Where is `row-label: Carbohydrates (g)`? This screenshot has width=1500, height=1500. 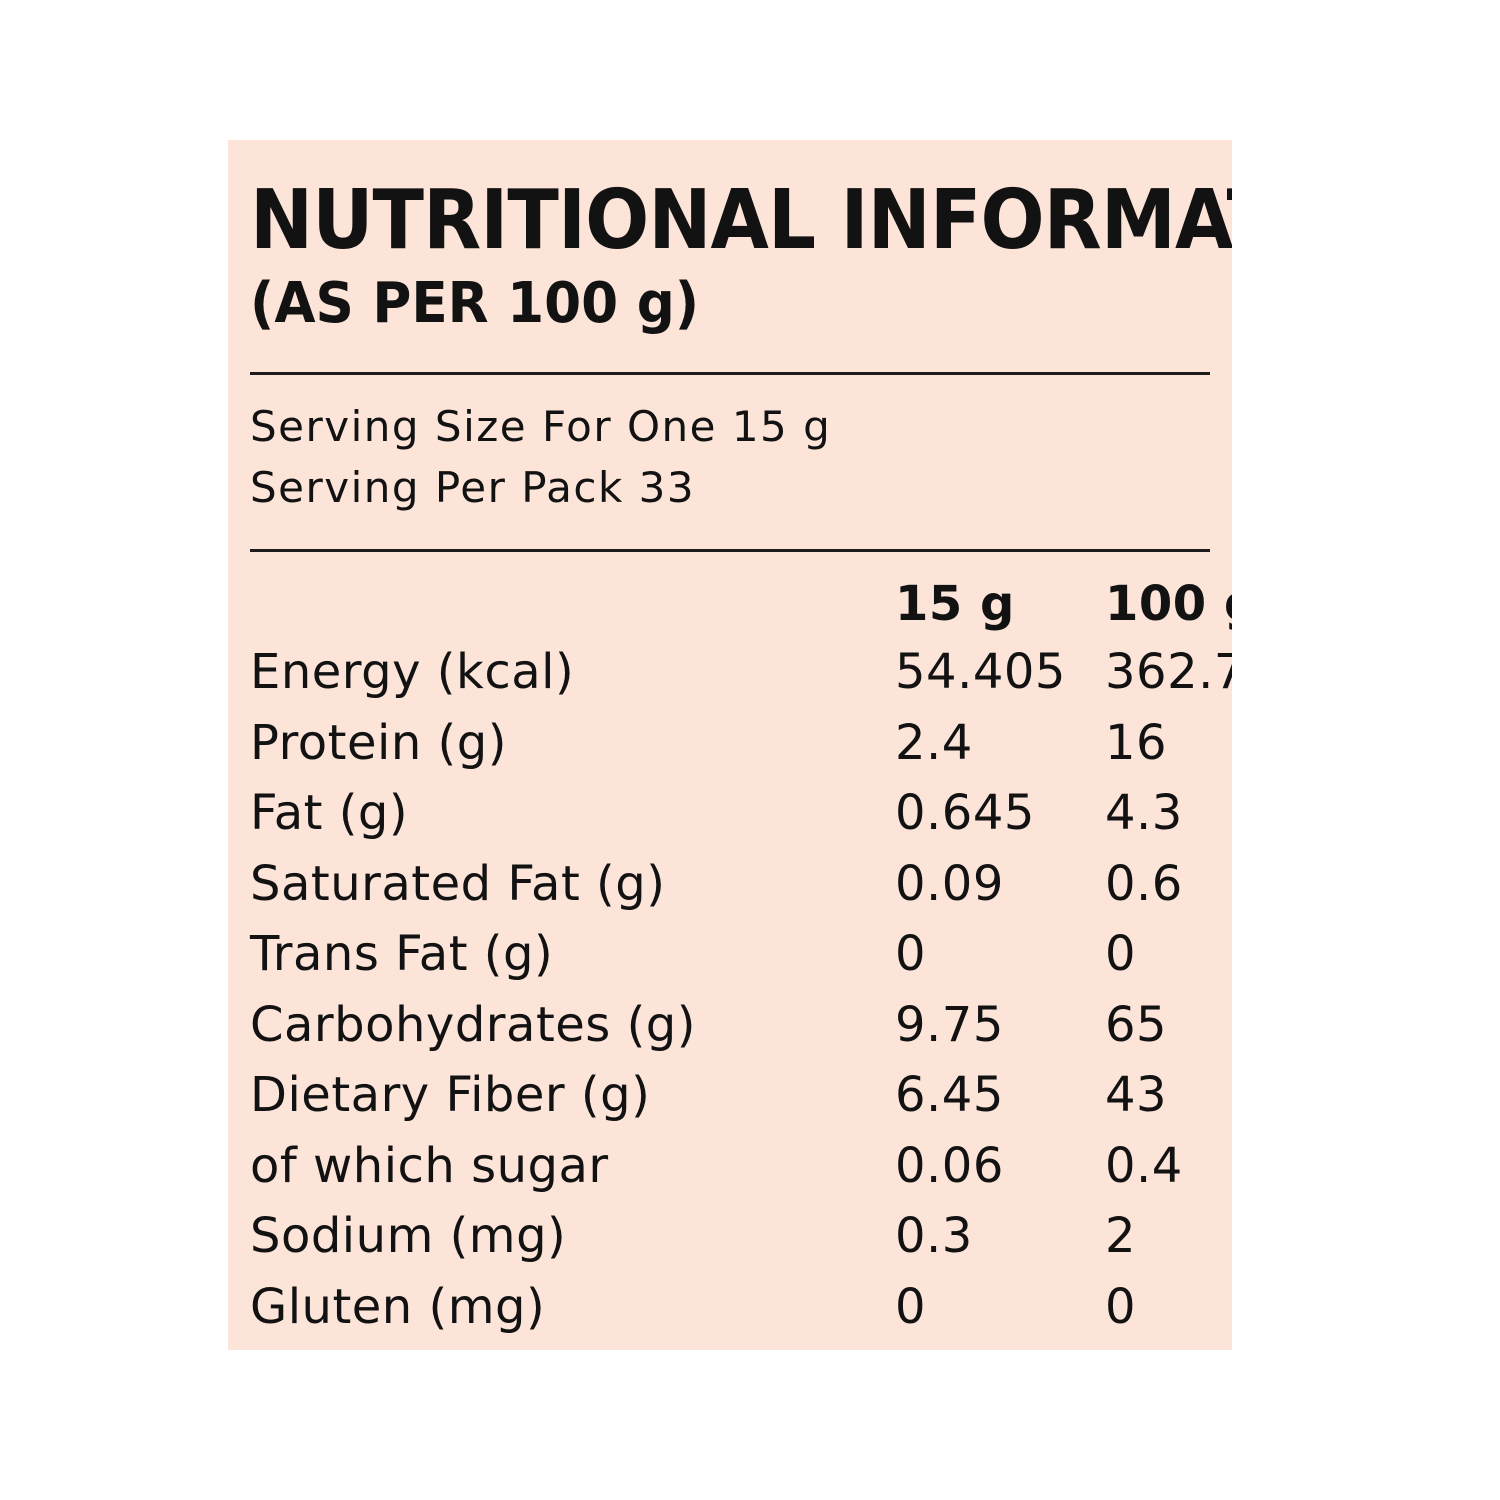
row-label: Carbohydrates (g) is located at coordinates (473, 1024).